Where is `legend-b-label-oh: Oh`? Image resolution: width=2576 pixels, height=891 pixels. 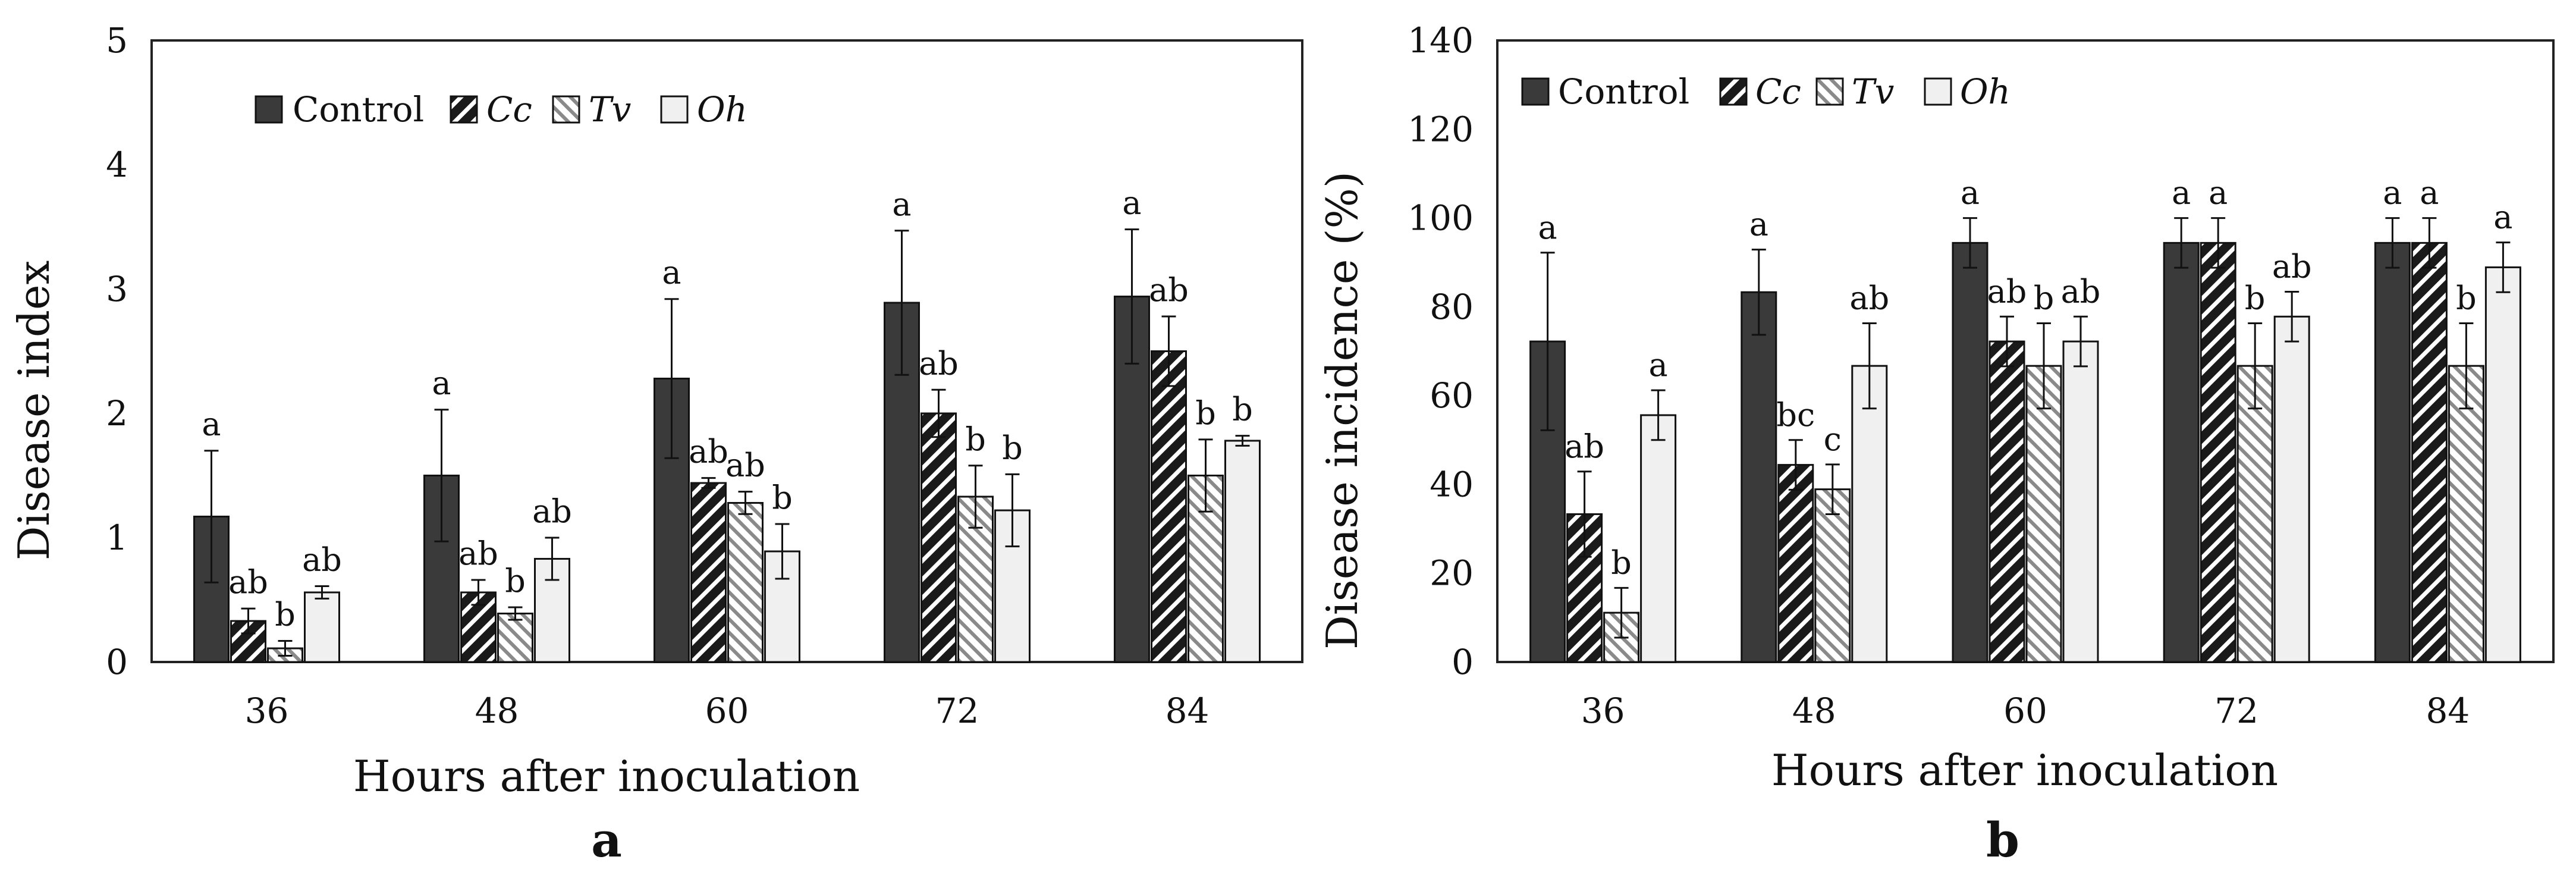
legend-b-label-oh: Oh is located at coordinates (1985, 91).